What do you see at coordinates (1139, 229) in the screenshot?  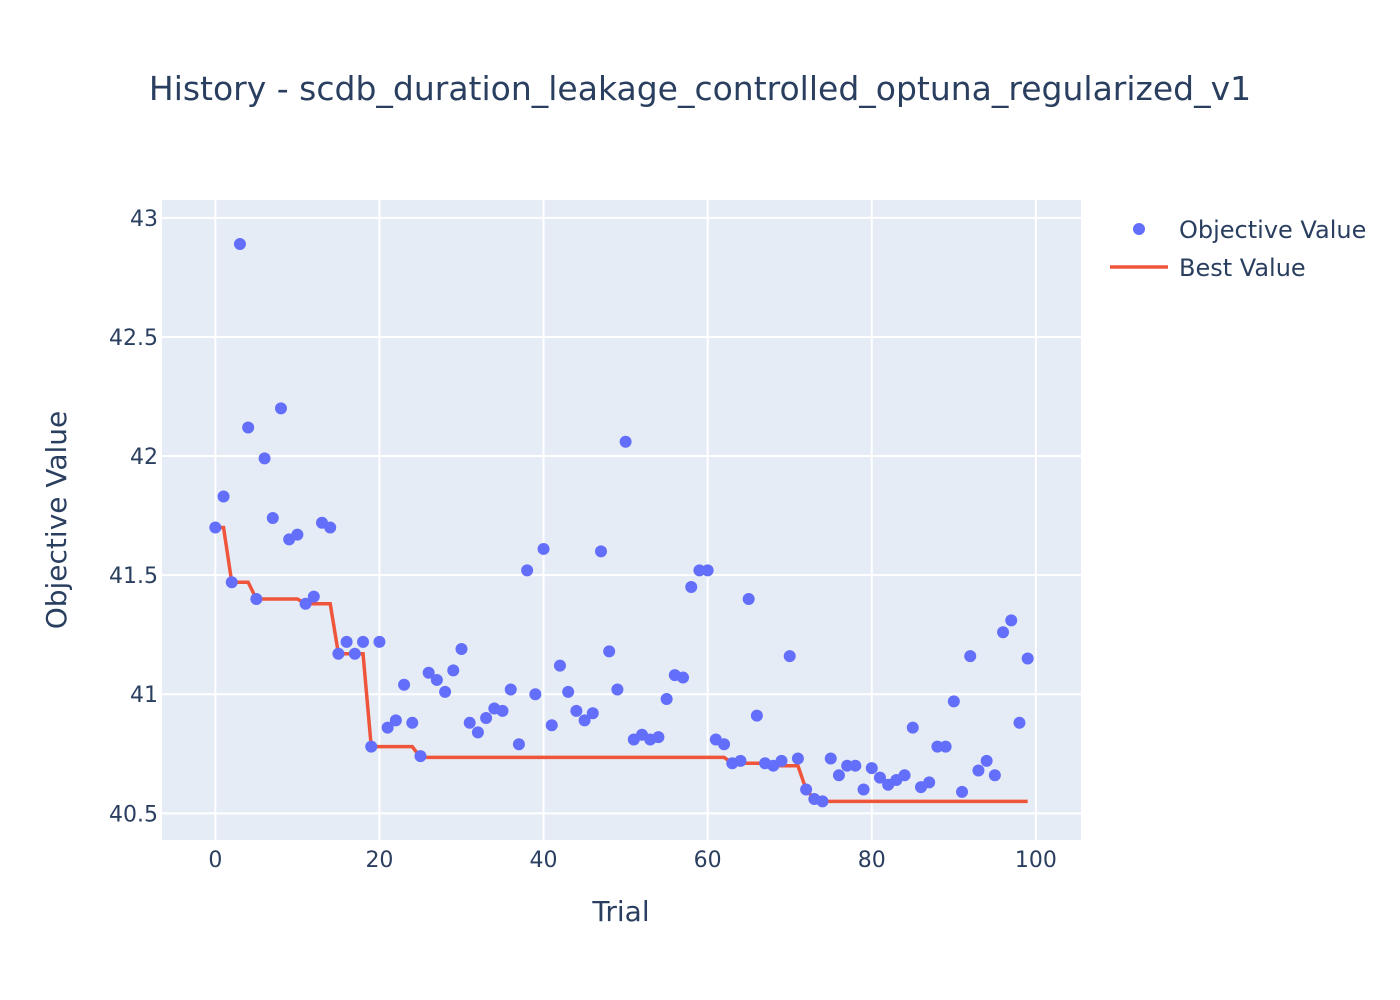 I see `legend-marker-objective` at bounding box center [1139, 229].